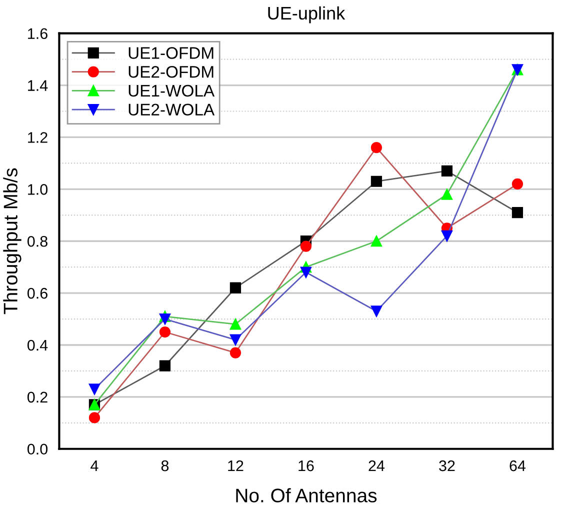 This screenshot has width=564, height=513. I want to click on y-tick-label: 1.0, so click(38, 189).